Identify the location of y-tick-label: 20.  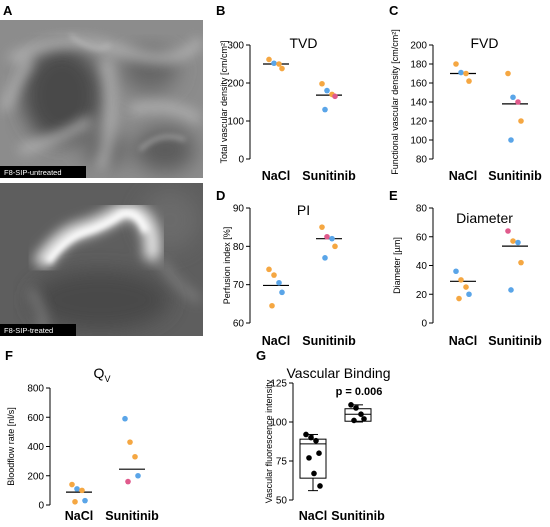
(422, 295).